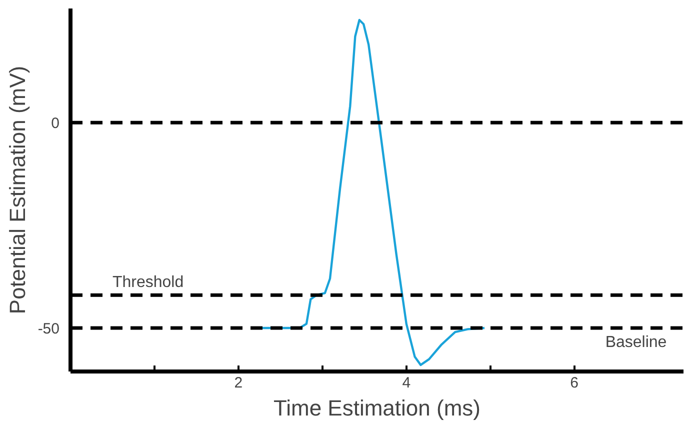 The width and height of the screenshot is (687, 431). What do you see at coordinates (49, 329) in the screenshot?
I see `y-tick-label: -50` at bounding box center [49, 329].